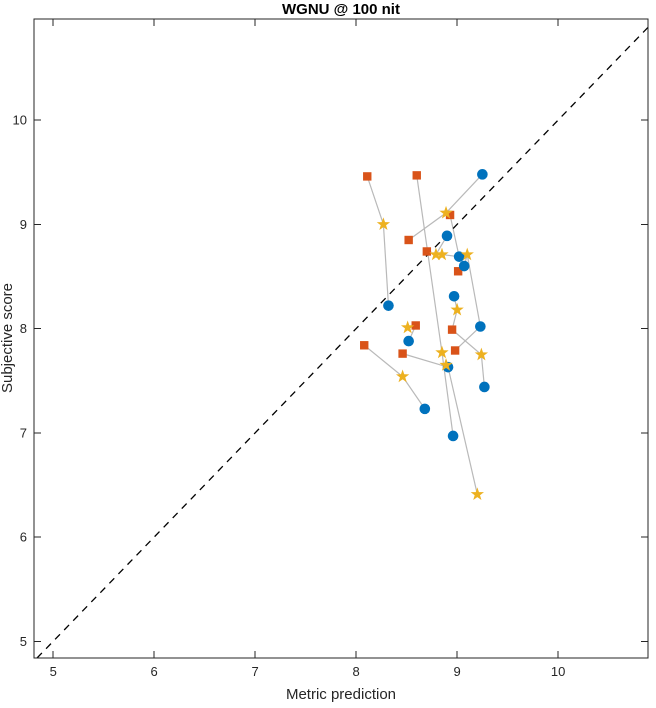 The height and width of the screenshot is (708, 656). I want to click on y-tick-label: 8, so click(23, 328).